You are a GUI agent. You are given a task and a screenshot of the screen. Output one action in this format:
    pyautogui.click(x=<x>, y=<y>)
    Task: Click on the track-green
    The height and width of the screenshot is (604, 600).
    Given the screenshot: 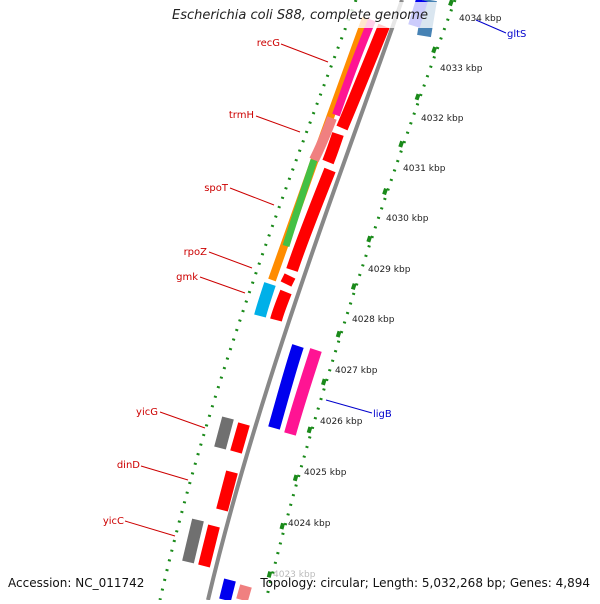 What is the action you would take?
    pyautogui.click(x=300, y=203)
    